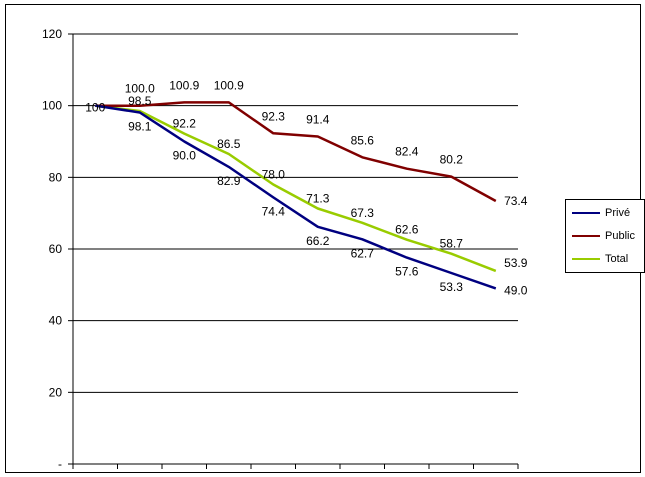 The image size is (645, 477). I want to click on legend-label-prive: Privé, so click(618, 213).